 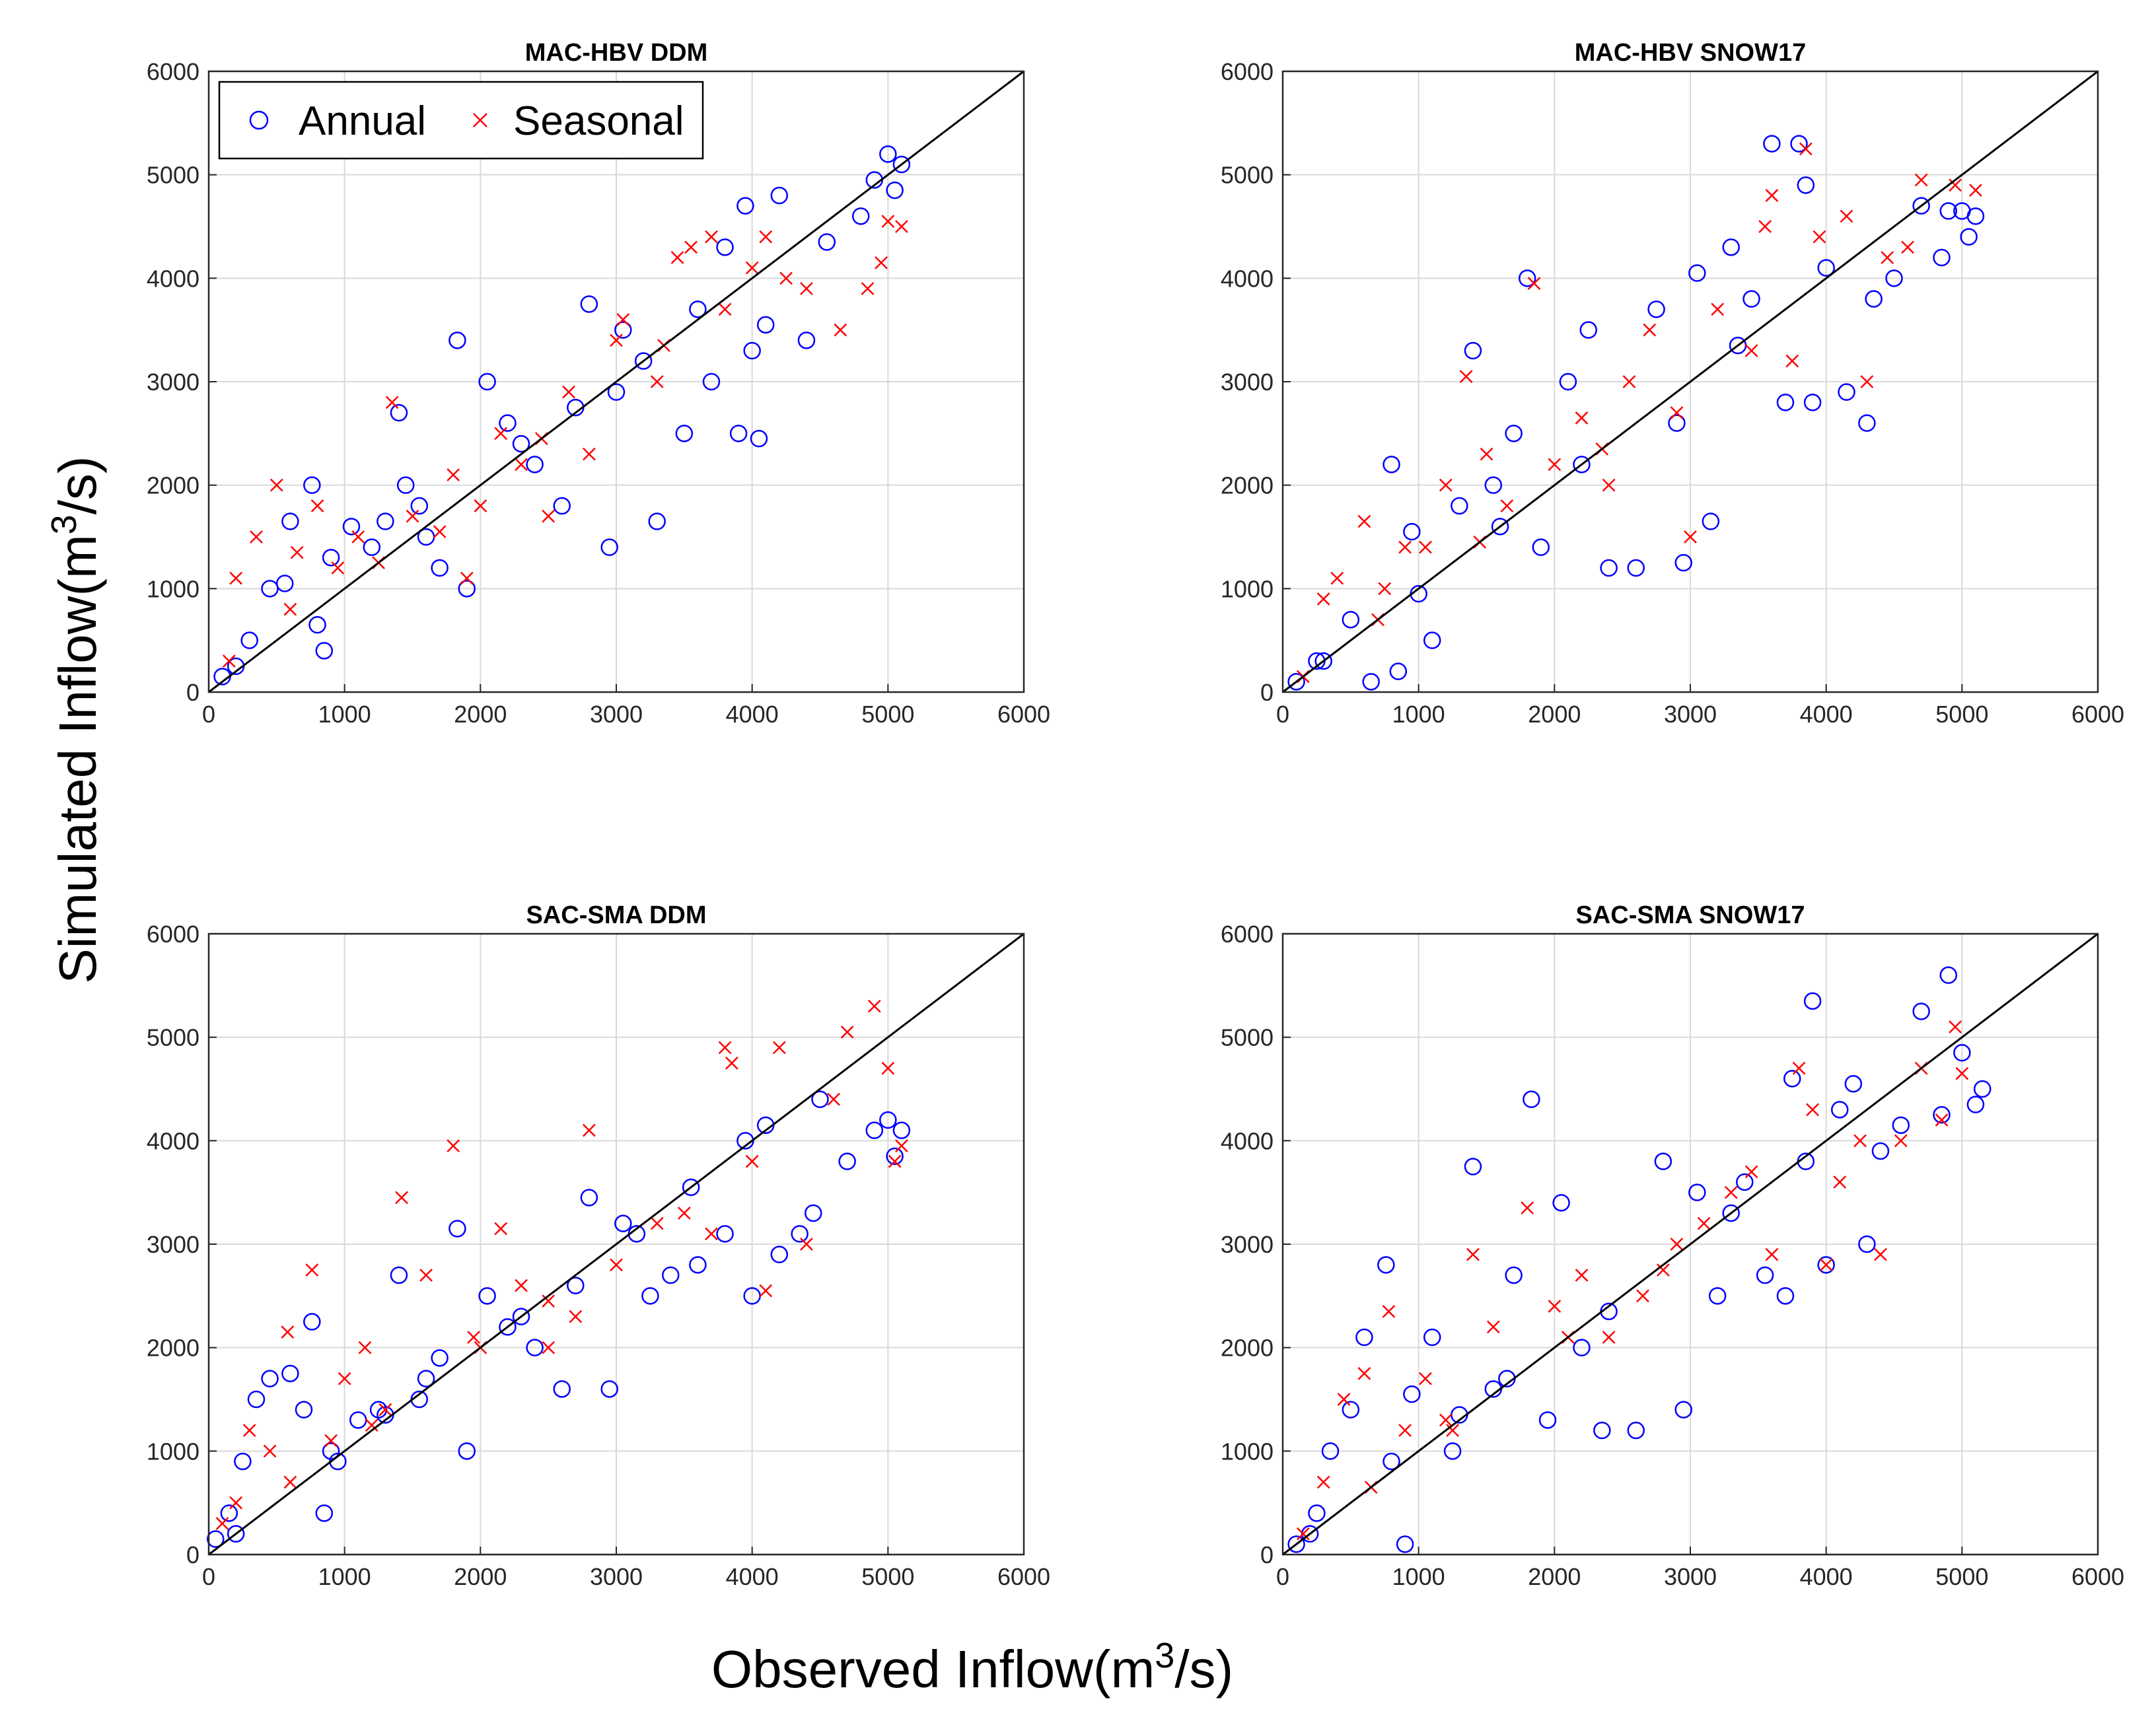 What do you see at coordinates (616, 381) in the screenshot?
I see `one-to-one-line` at bounding box center [616, 381].